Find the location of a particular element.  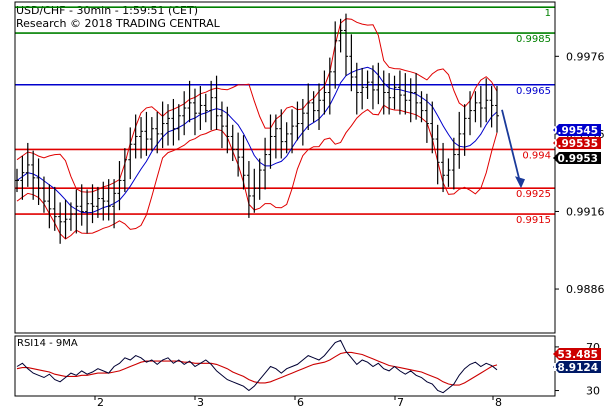

source-credit: Research © 2018 TRADING CENTRAL is located at coordinates (118, 23).